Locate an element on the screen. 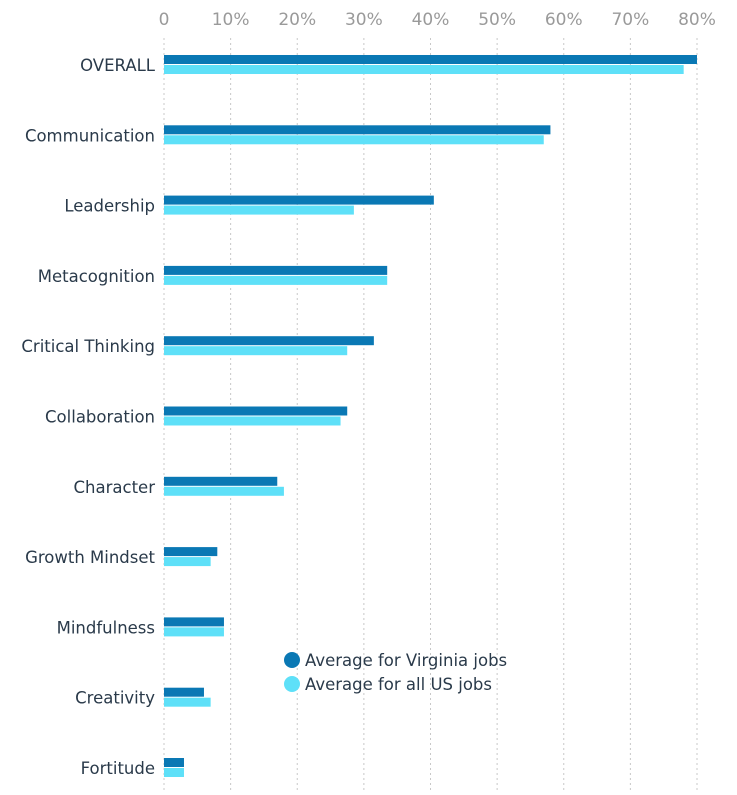 This screenshot has height=795, width=737. bar-virginia-communication is located at coordinates (357, 130).